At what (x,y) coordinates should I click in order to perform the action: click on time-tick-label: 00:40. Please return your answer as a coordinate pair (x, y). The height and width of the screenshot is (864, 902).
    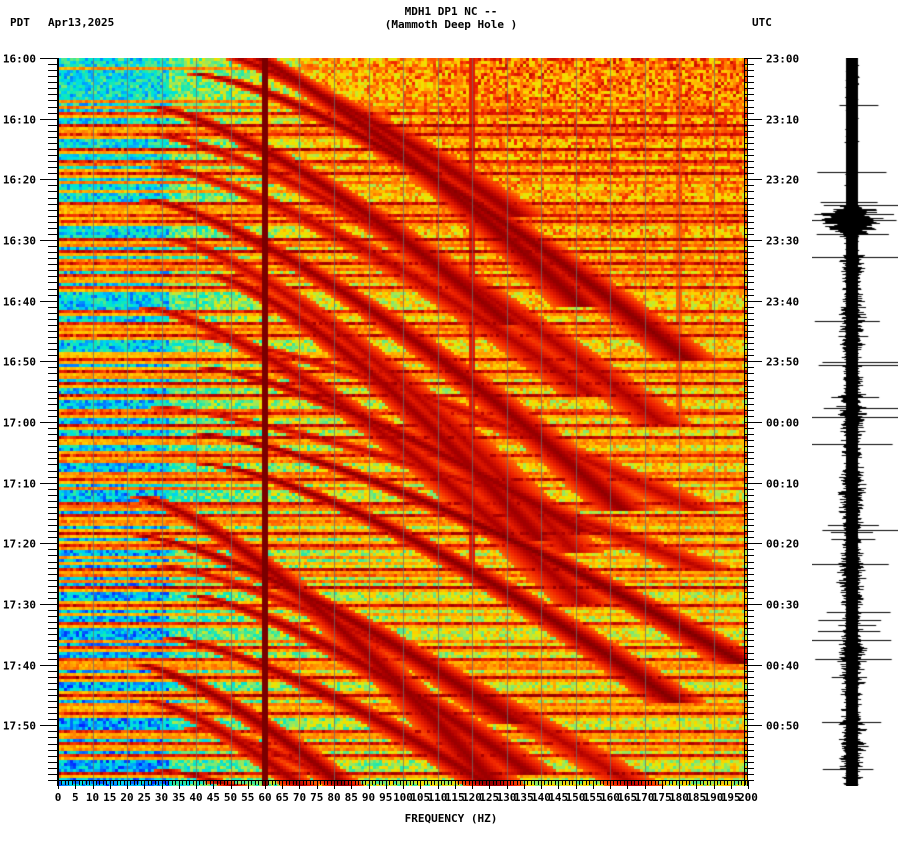
    Looking at the image, I should click on (782, 666).